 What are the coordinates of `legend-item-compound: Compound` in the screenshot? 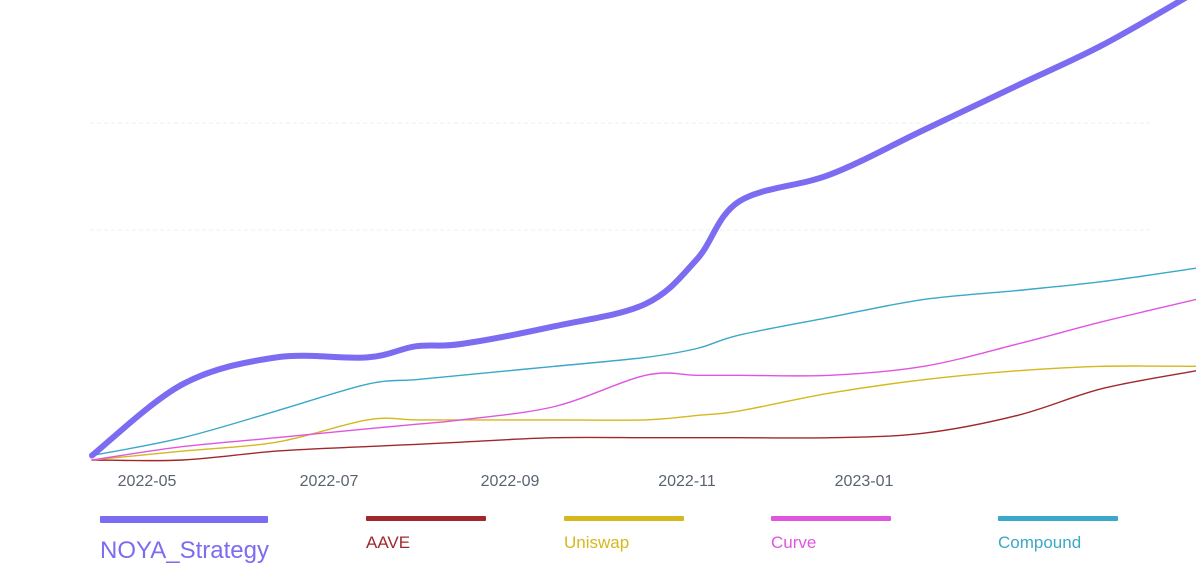 It's located at (1058, 545).